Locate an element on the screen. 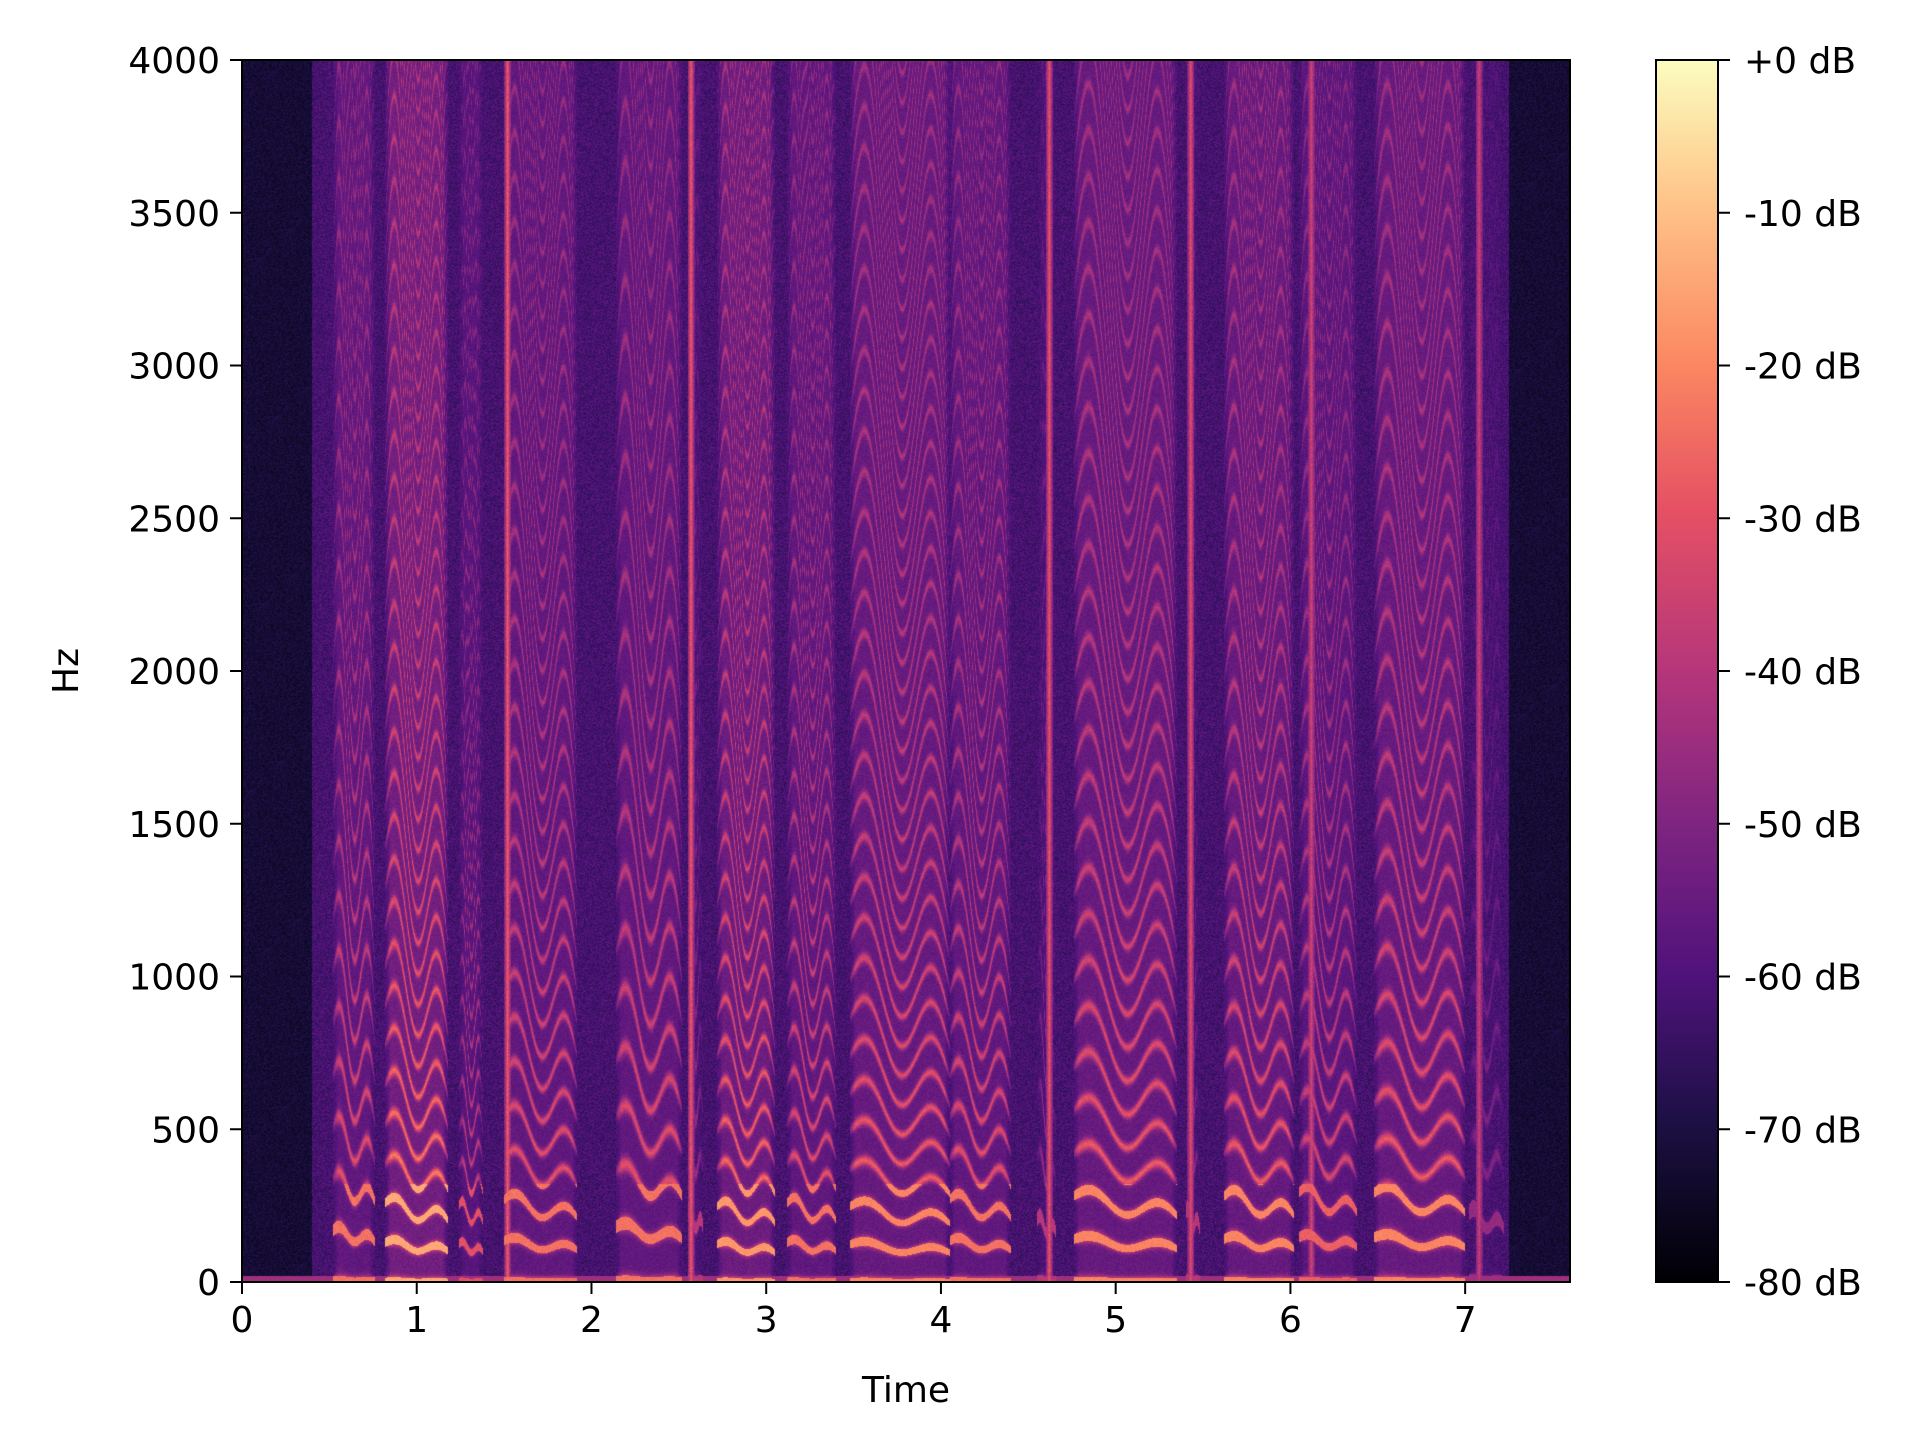 This screenshot has width=1920, height=1440. colorbar-gradient is located at coordinates (1687, 671).